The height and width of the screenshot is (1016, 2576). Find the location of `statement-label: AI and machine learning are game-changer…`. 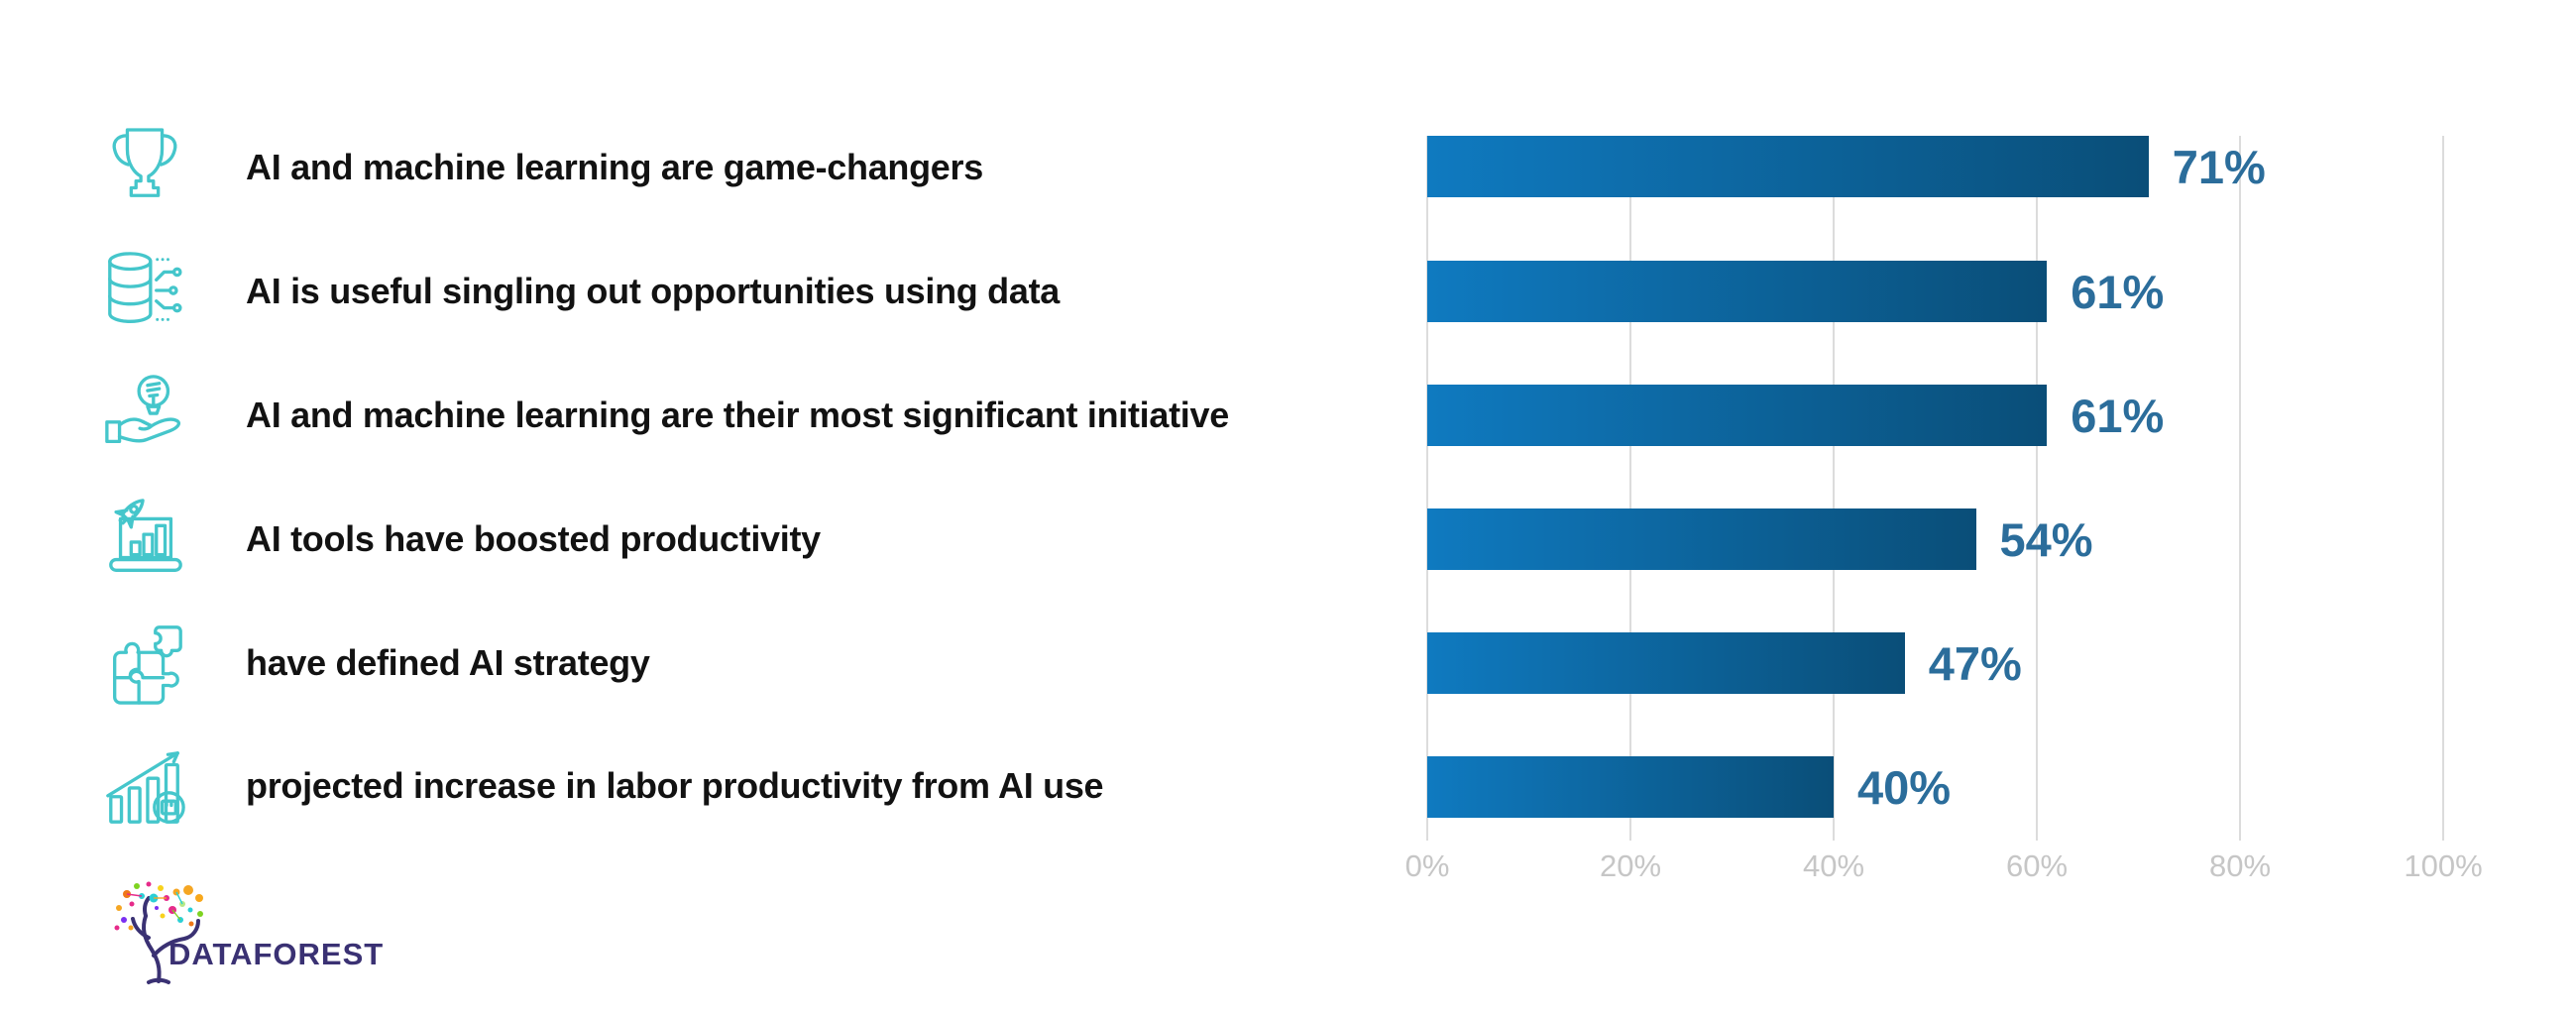

statement-label: AI and machine learning are game-changer… is located at coordinates (614, 167).